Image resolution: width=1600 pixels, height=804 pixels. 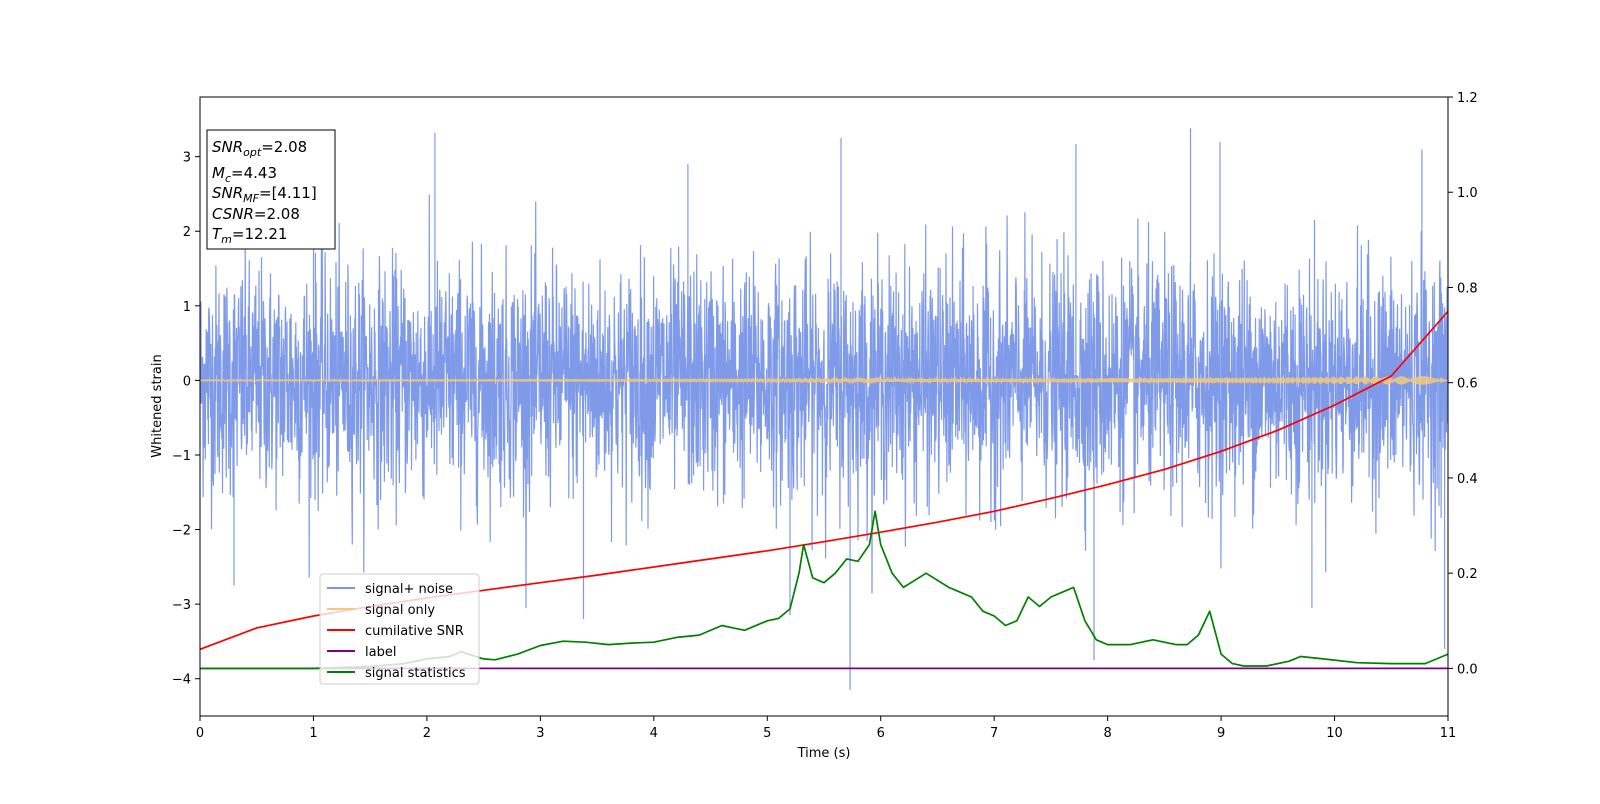 I want to click on x-tick-label-0: 0, so click(x=200, y=733).